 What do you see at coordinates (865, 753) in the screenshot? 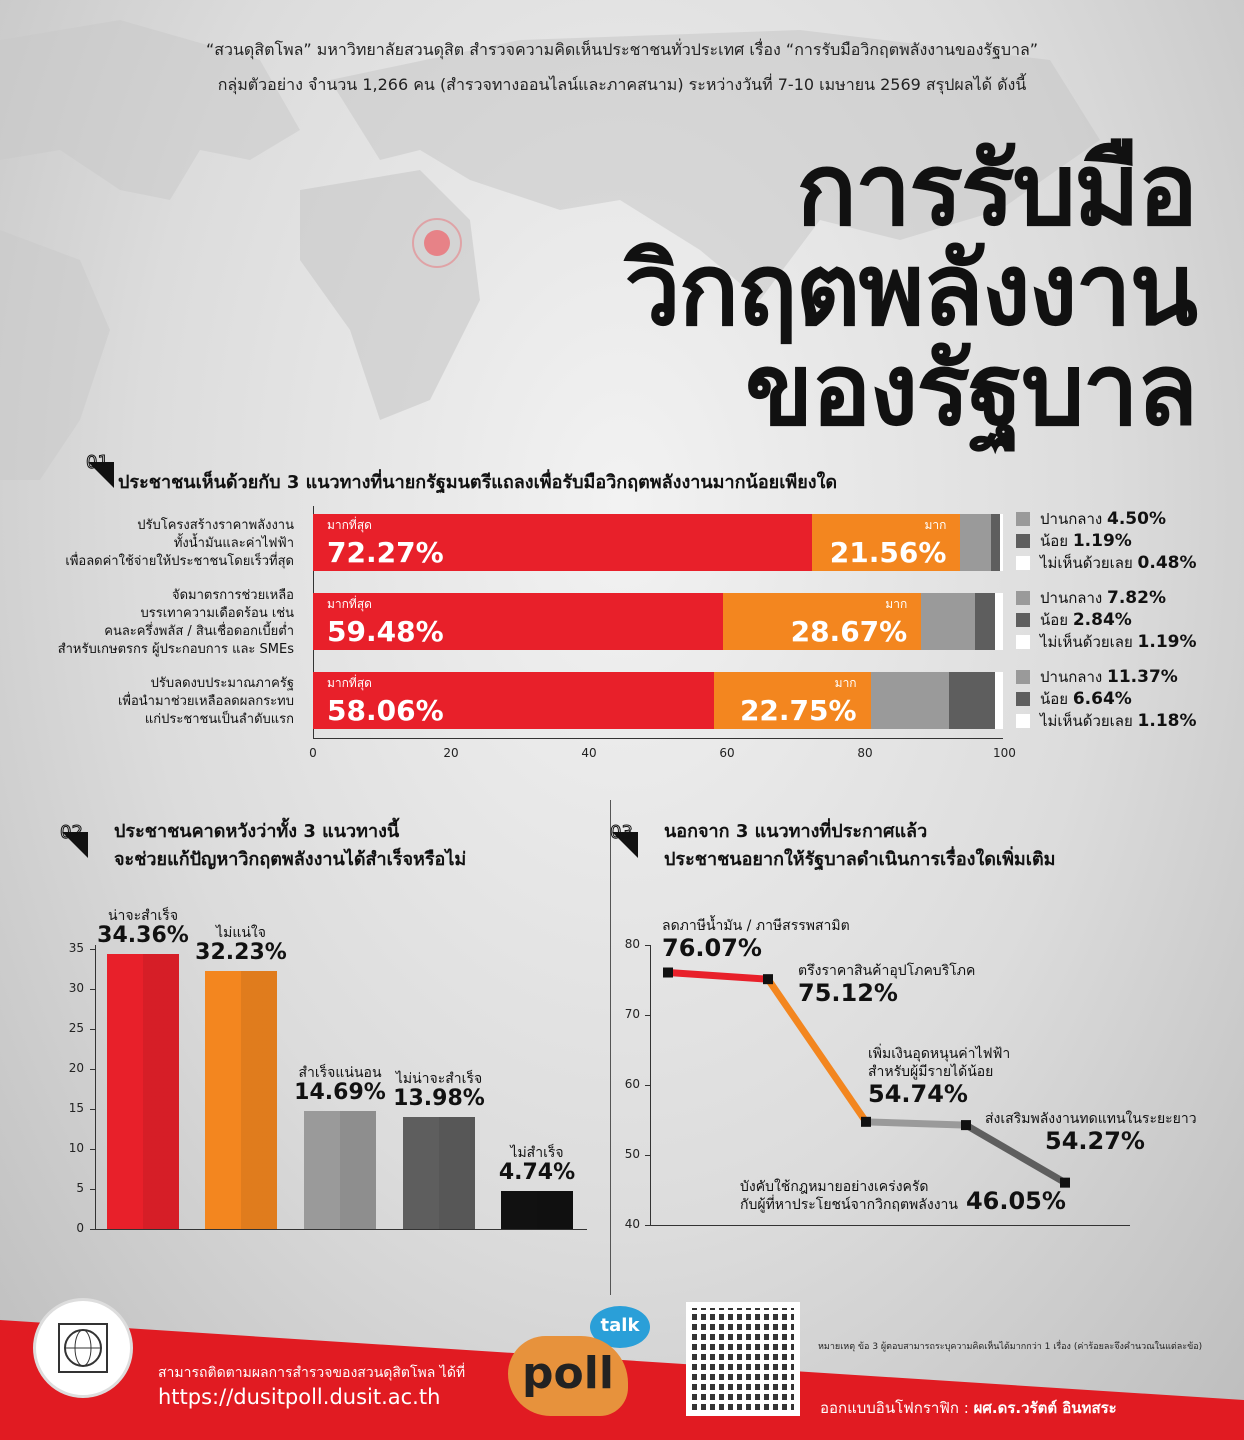
I see `x-tick-label: 80` at bounding box center [865, 753].